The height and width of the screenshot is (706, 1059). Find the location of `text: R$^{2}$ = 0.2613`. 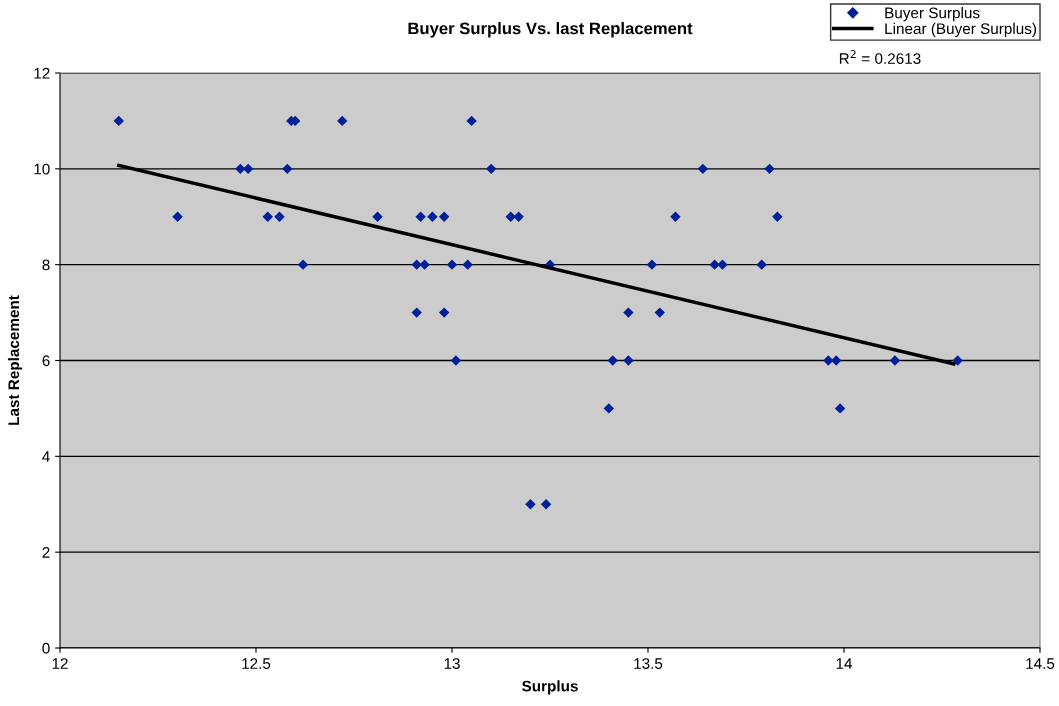

text: R$^{2}$ = 0.2613 is located at coordinates (880, 57).